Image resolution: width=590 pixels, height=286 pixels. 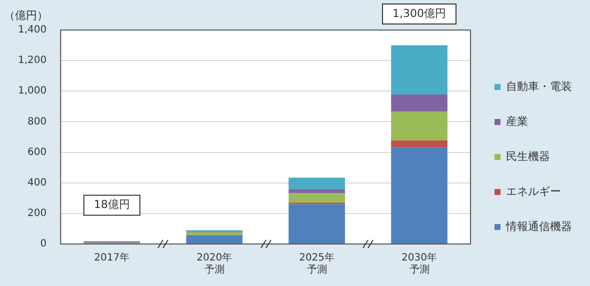 I want to click on legend-label: 民生機器, so click(x=528, y=156).